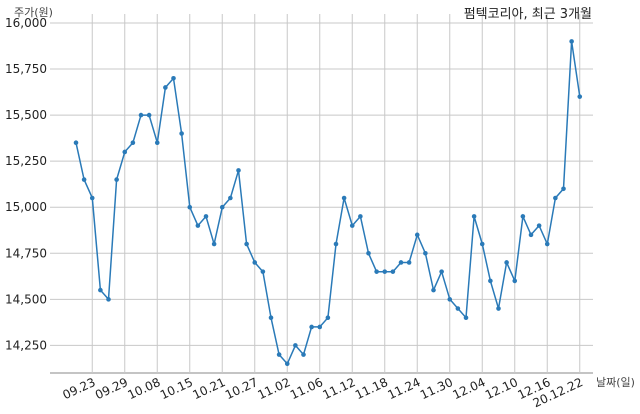 The height and width of the screenshot is (414, 640). What do you see at coordinates (26, 23) in the screenshot?
I see `y-tick-label: 16,000` at bounding box center [26, 23].